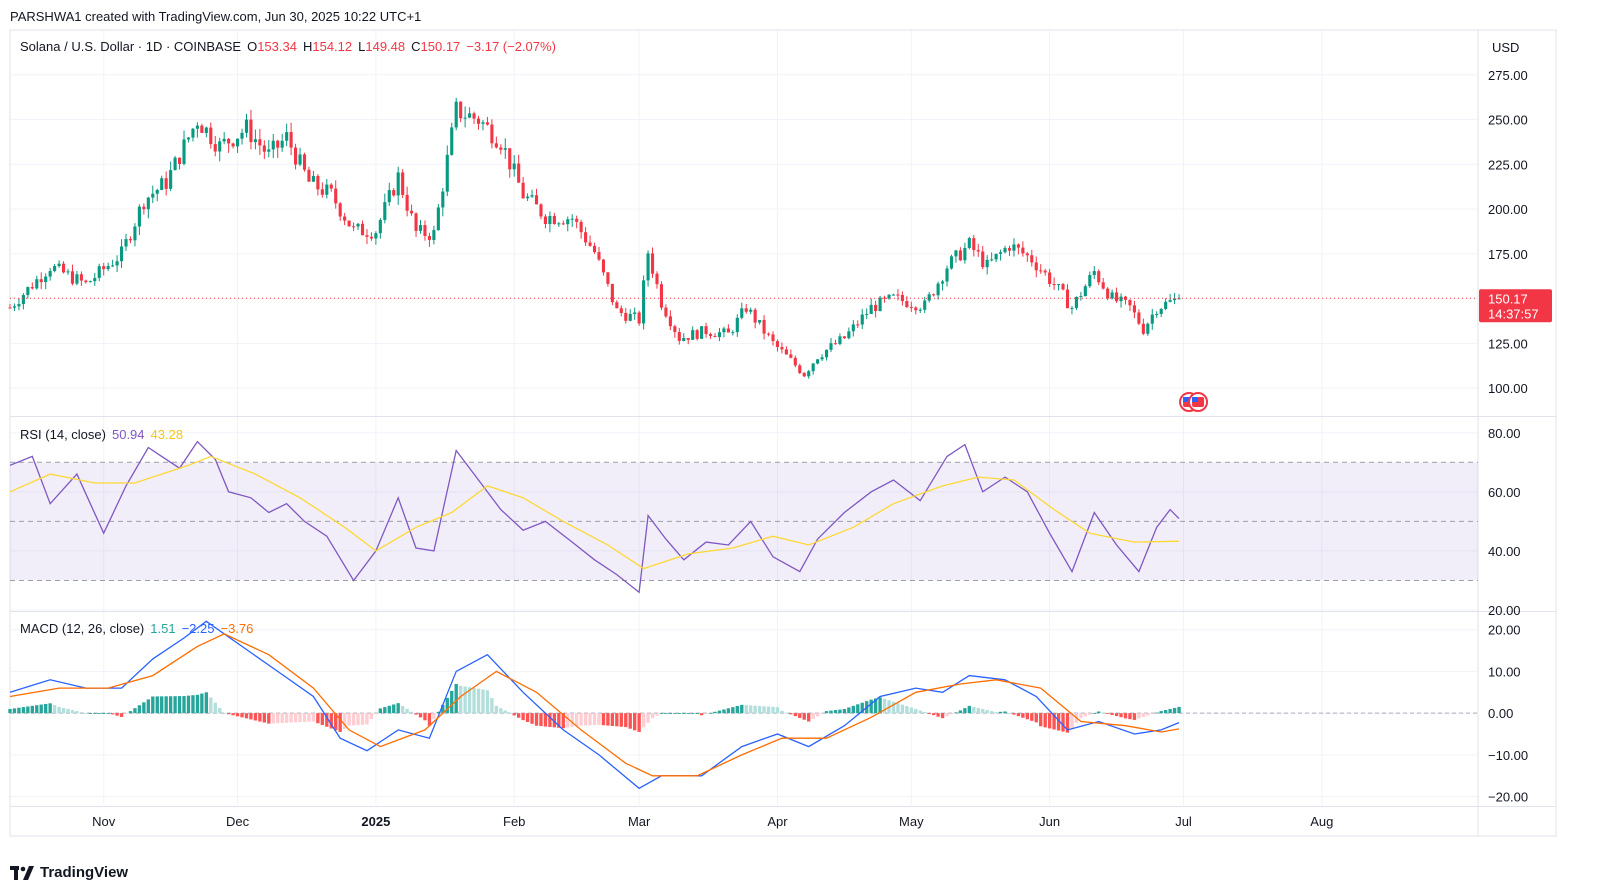 Image resolution: width=1600 pixels, height=892 pixels. What do you see at coordinates (1508, 120) in the screenshot?
I see `y-tick-label: 250.00` at bounding box center [1508, 120].